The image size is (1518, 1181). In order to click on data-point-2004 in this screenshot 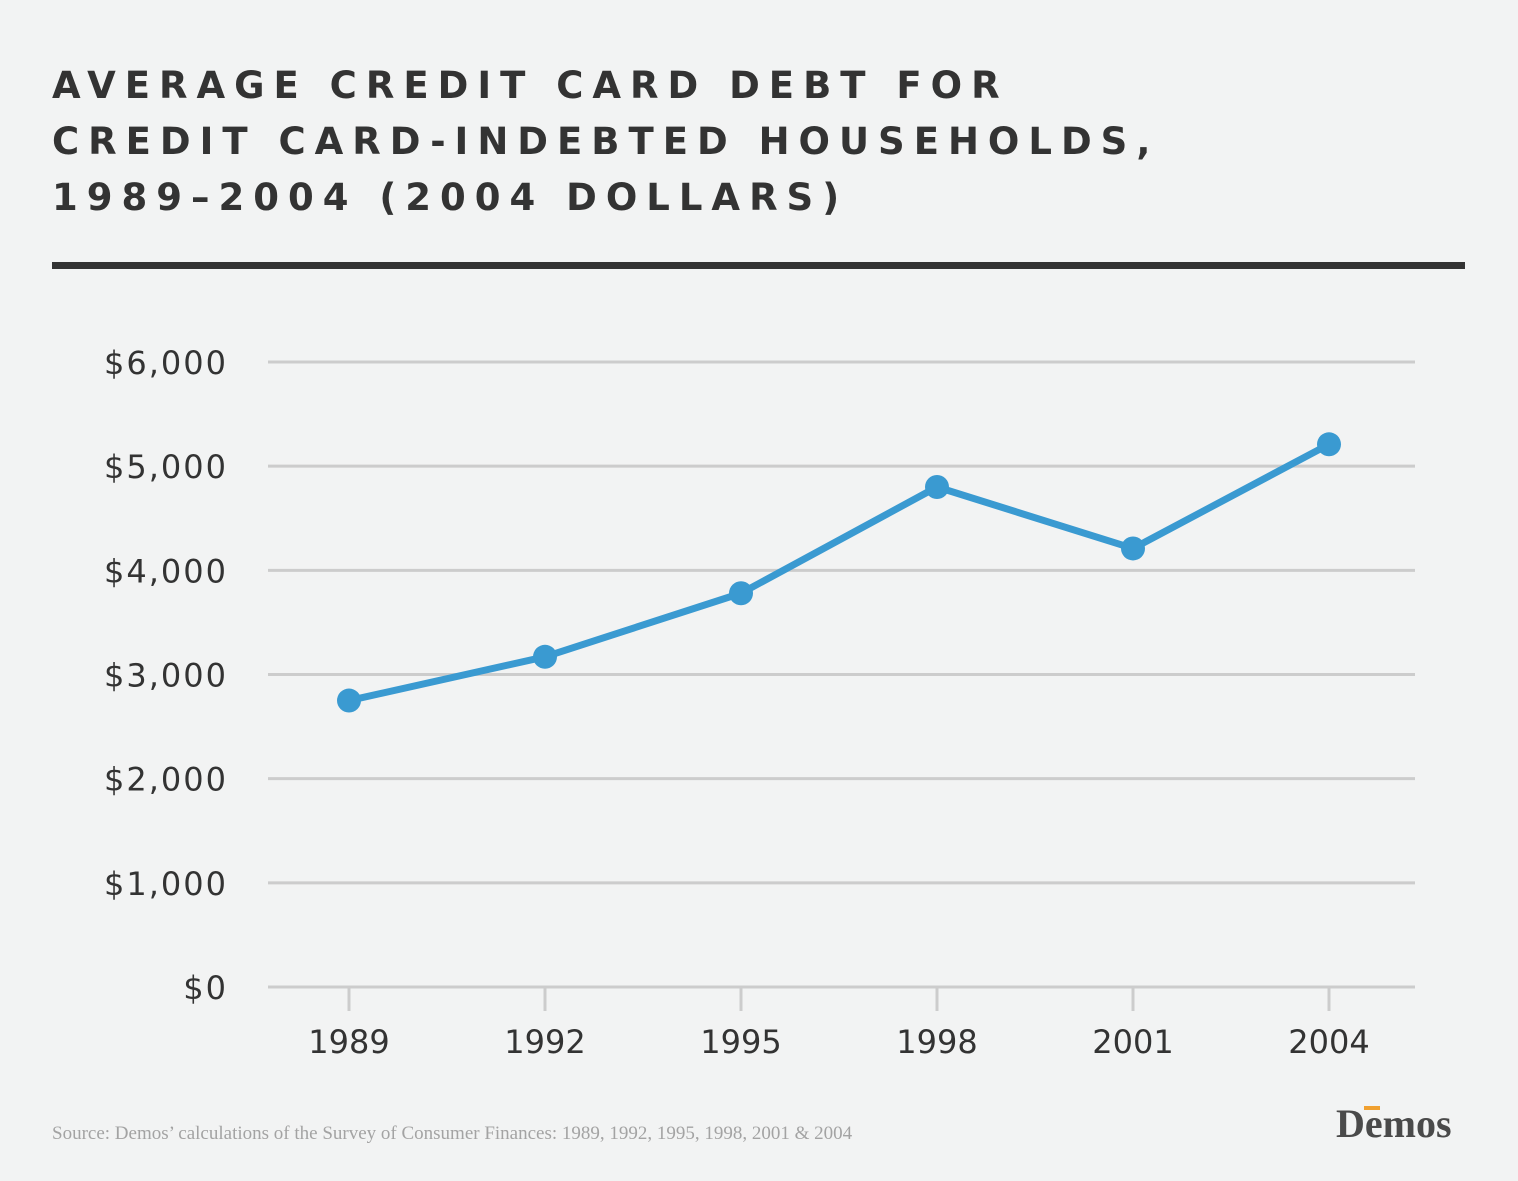, I will do `click(1329, 444)`.